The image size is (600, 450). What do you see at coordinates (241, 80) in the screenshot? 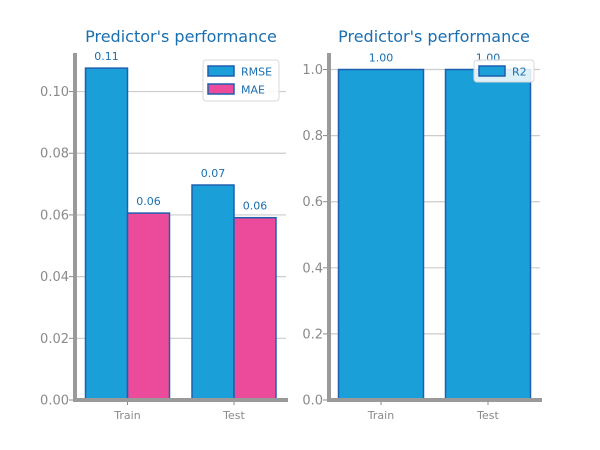
I see `legend: RMSE MAE` at bounding box center [241, 80].